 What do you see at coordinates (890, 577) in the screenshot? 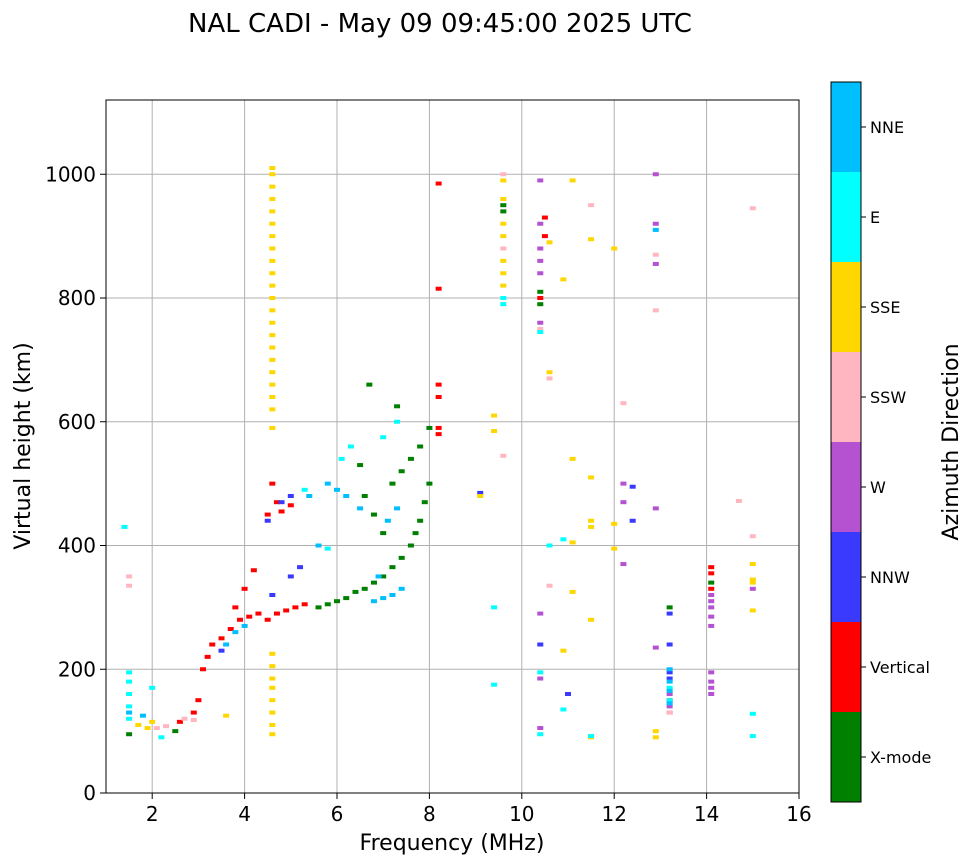
I see `colorbar-label: NNW` at bounding box center [890, 577].